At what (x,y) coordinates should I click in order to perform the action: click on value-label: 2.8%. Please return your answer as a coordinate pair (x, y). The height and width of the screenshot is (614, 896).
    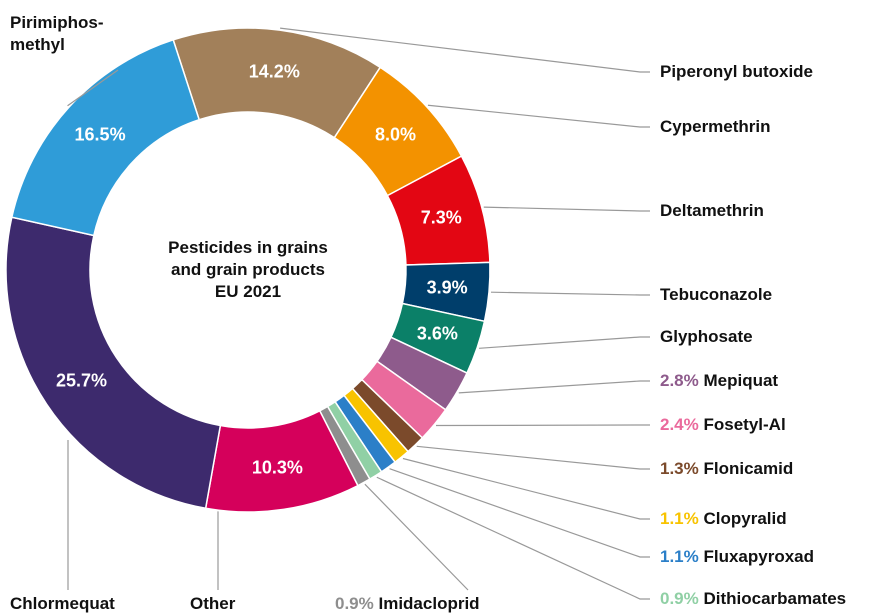
    Looking at the image, I should click on (679, 380).